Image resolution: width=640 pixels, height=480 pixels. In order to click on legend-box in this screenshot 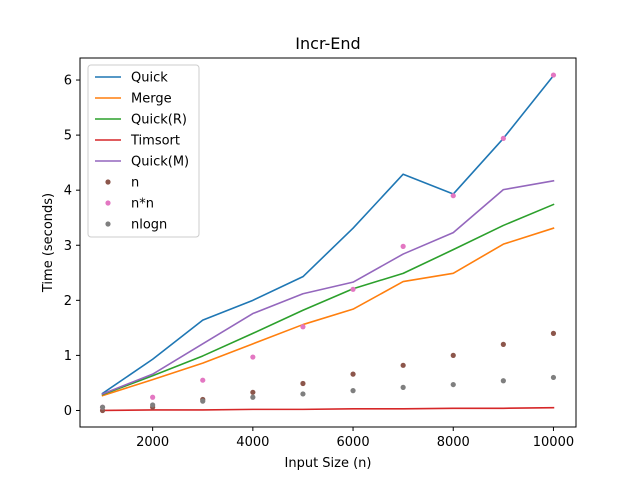, I will do `click(143, 151)`.